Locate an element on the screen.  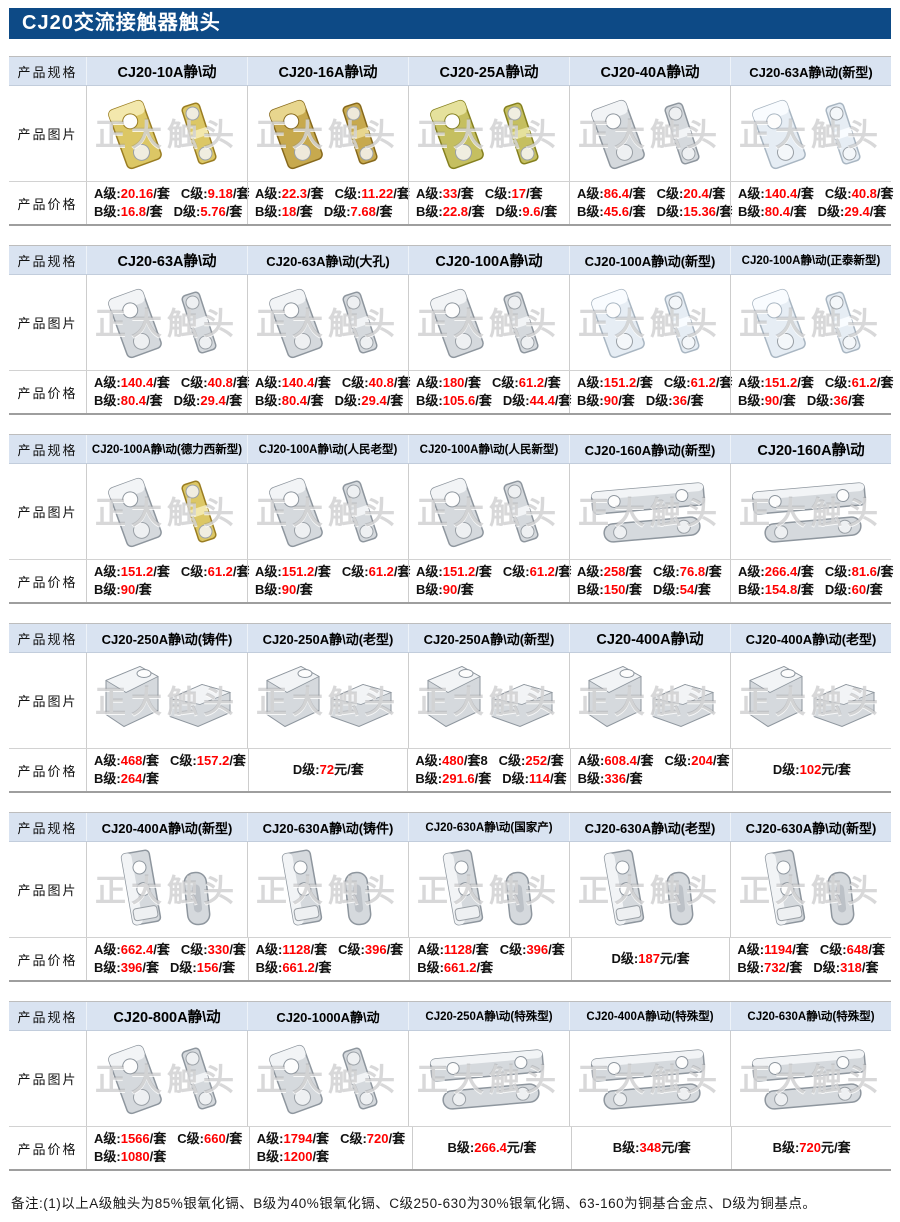
product-price-cell: B级:720元/套 is located at coordinates (811, 1148).